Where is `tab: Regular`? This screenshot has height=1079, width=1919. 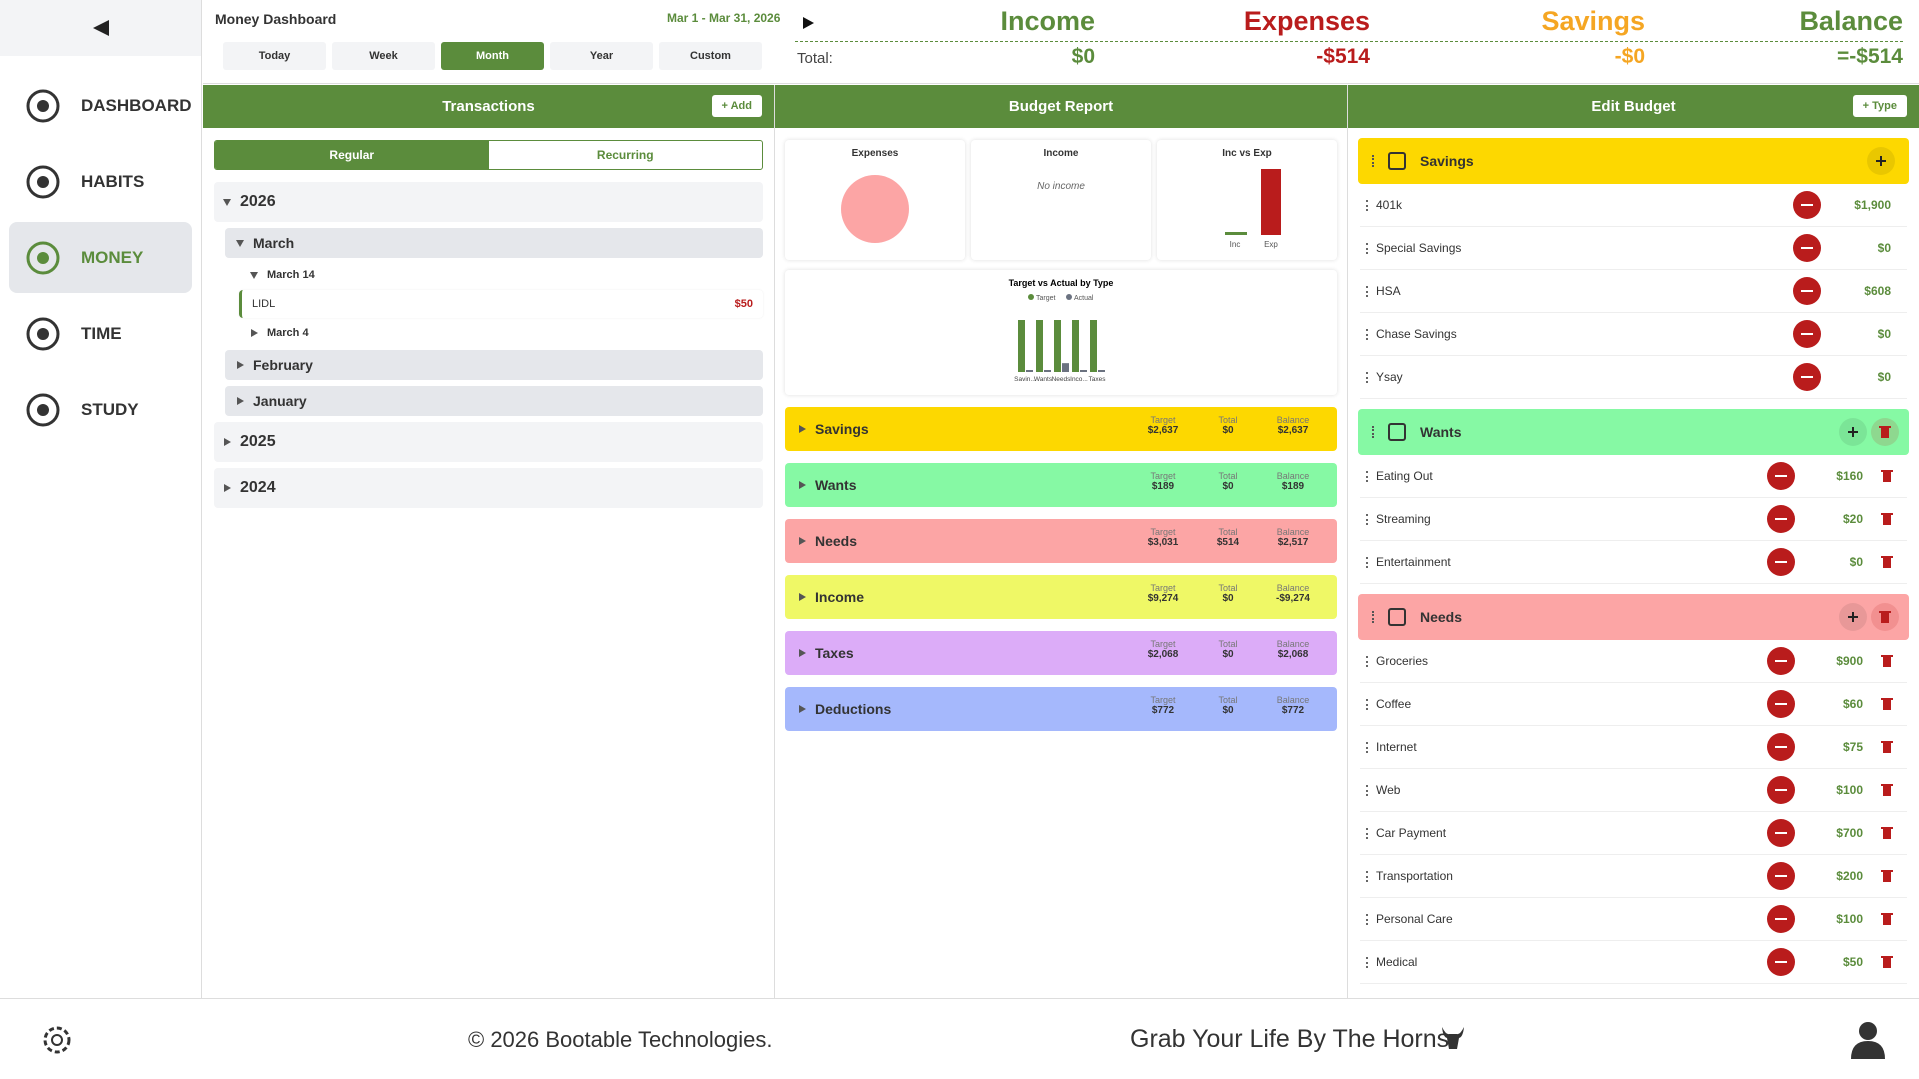 tab: Regular is located at coordinates (352, 155).